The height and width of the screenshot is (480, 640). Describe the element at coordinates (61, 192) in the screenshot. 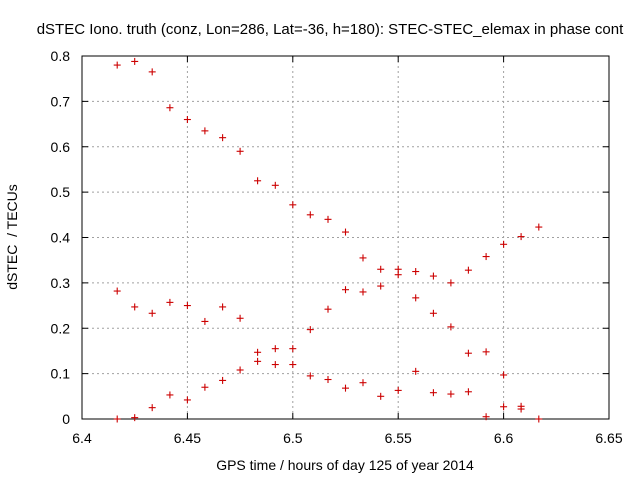

I see `y-tick-label: 0.5` at that location.